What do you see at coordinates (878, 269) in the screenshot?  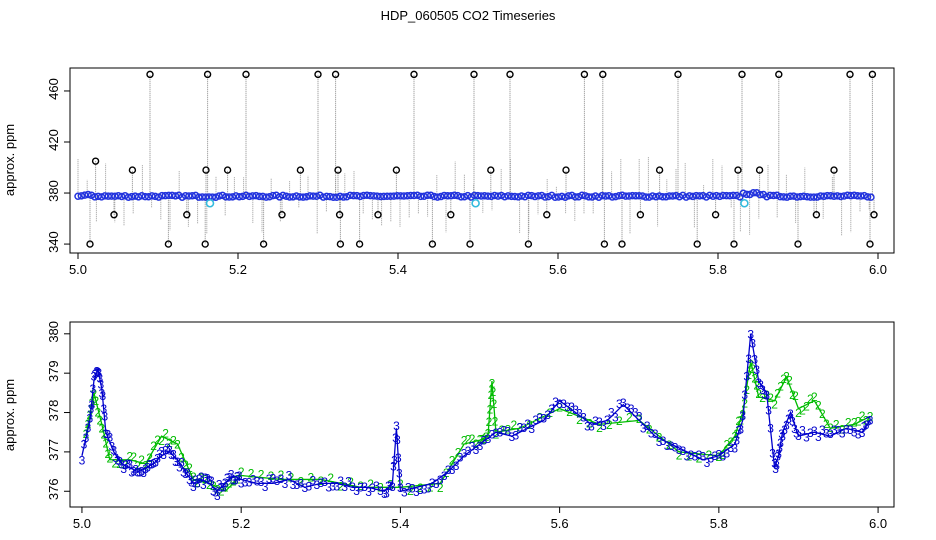 I see `top-x-tick-label: 6.0` at bounding box center [878, 269].